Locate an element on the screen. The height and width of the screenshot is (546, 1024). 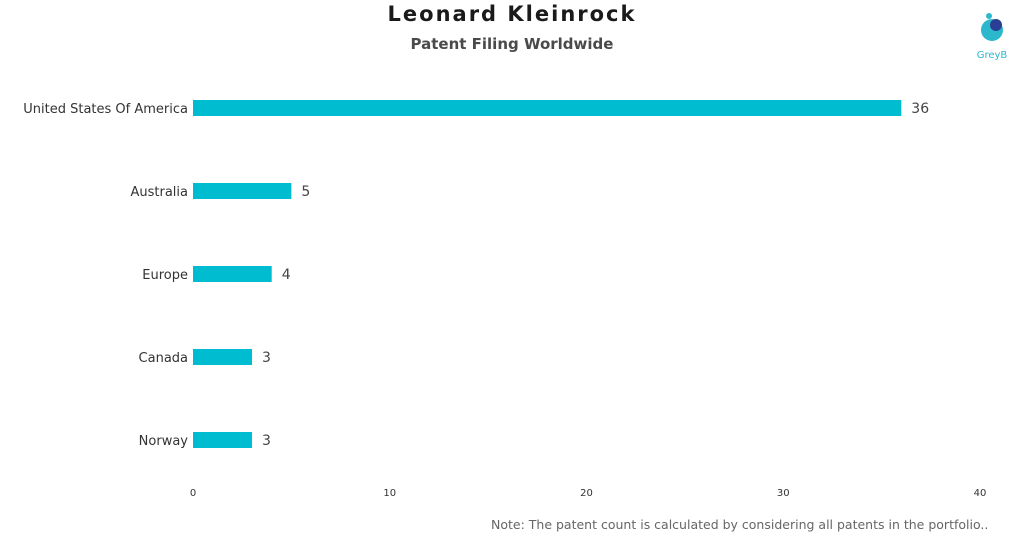
category-label: Canada is located at coordinates (163, 358).